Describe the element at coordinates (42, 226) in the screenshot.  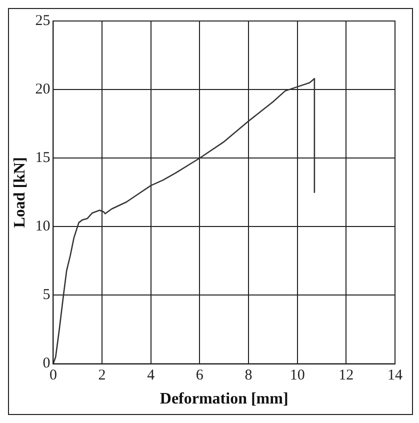
I see `y-tick-label: 10` at that location.